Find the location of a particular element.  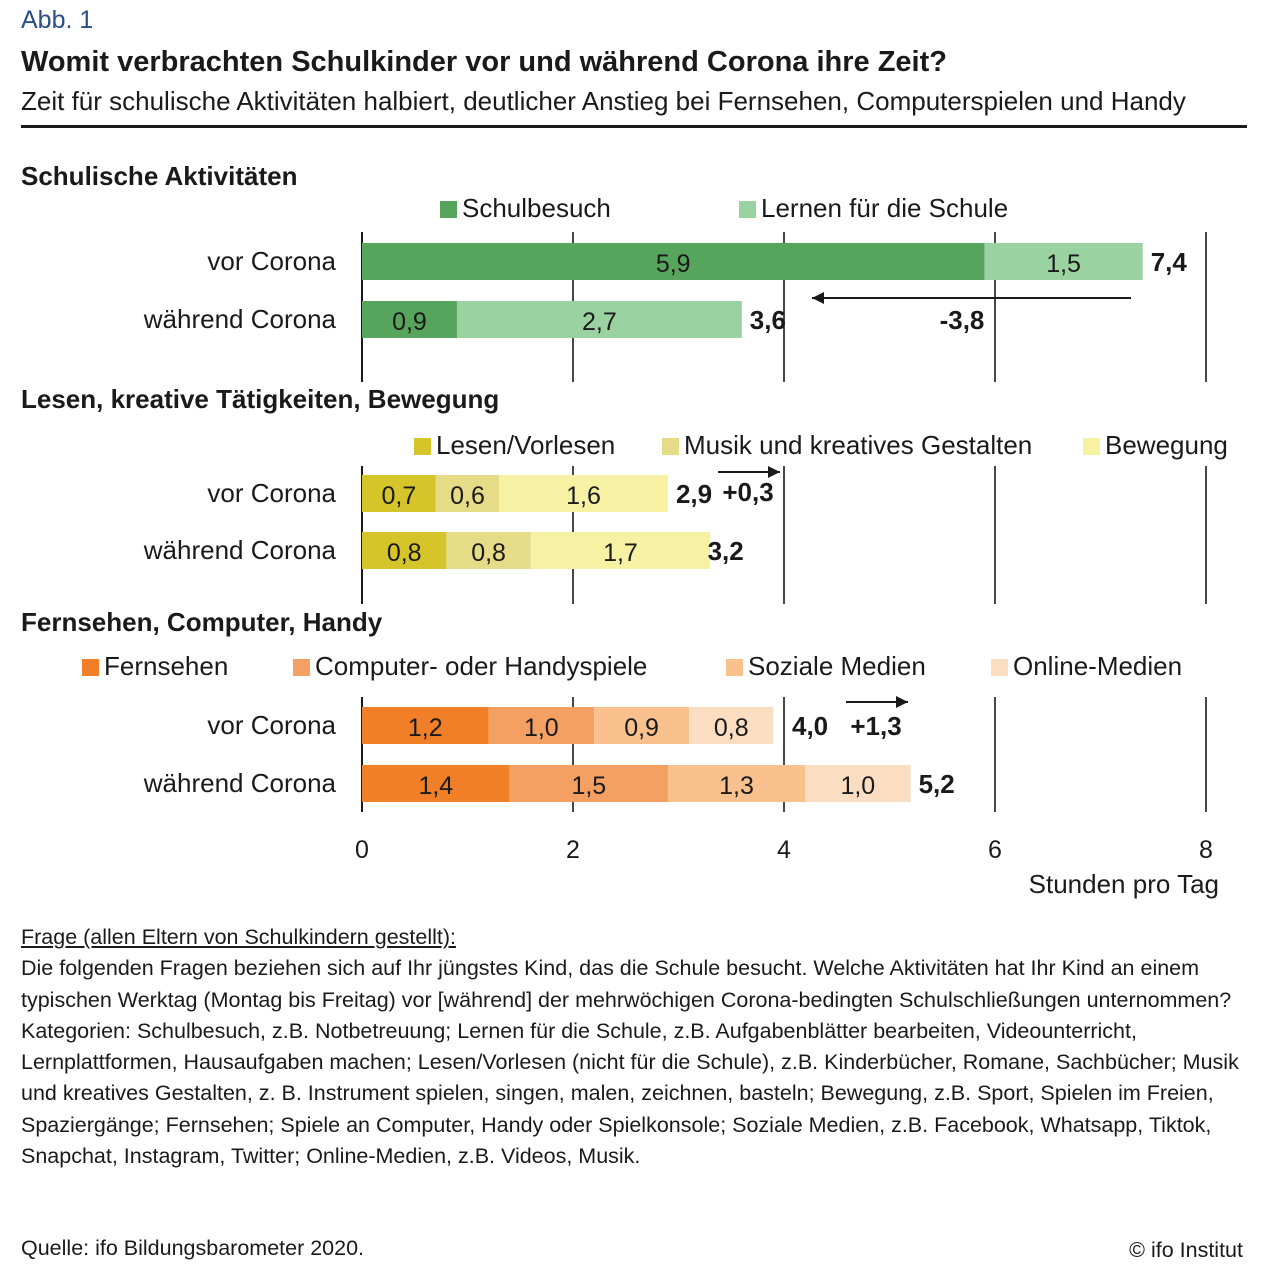

total-label: 3,6 is located at coordinates (768, 320).